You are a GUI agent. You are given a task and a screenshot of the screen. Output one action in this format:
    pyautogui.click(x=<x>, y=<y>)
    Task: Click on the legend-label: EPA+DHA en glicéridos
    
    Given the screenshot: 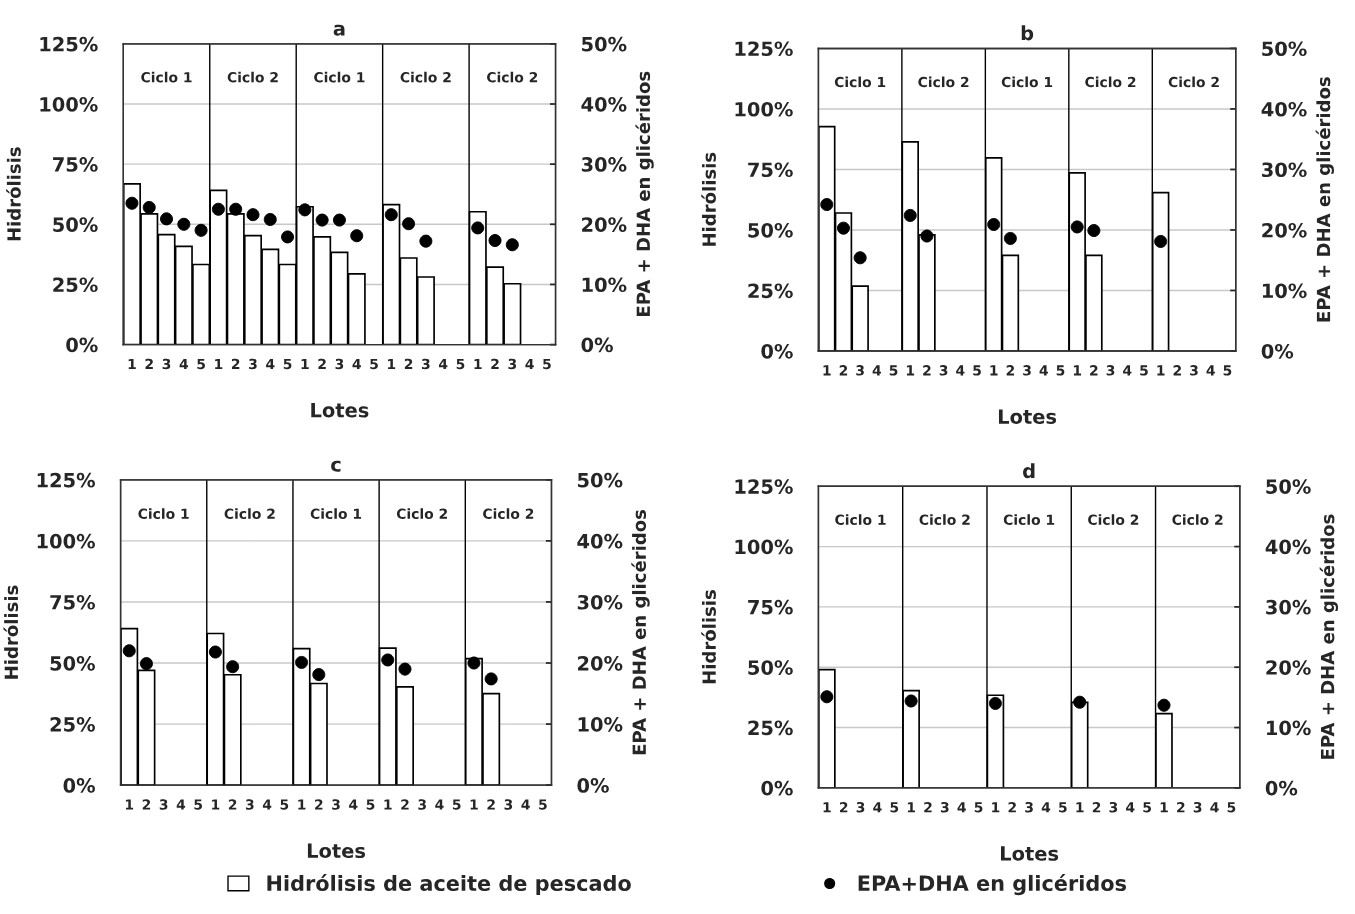 What is the action you would take?
    pyautogui.click(x=992, y=885)
    